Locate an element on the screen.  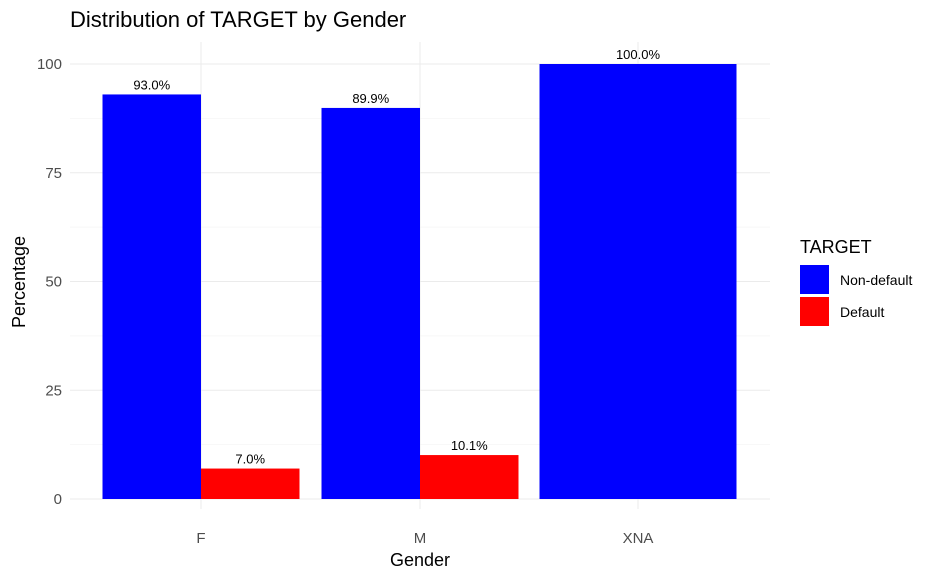
y-tick-label: 0 is located at coordinates (58, 499).